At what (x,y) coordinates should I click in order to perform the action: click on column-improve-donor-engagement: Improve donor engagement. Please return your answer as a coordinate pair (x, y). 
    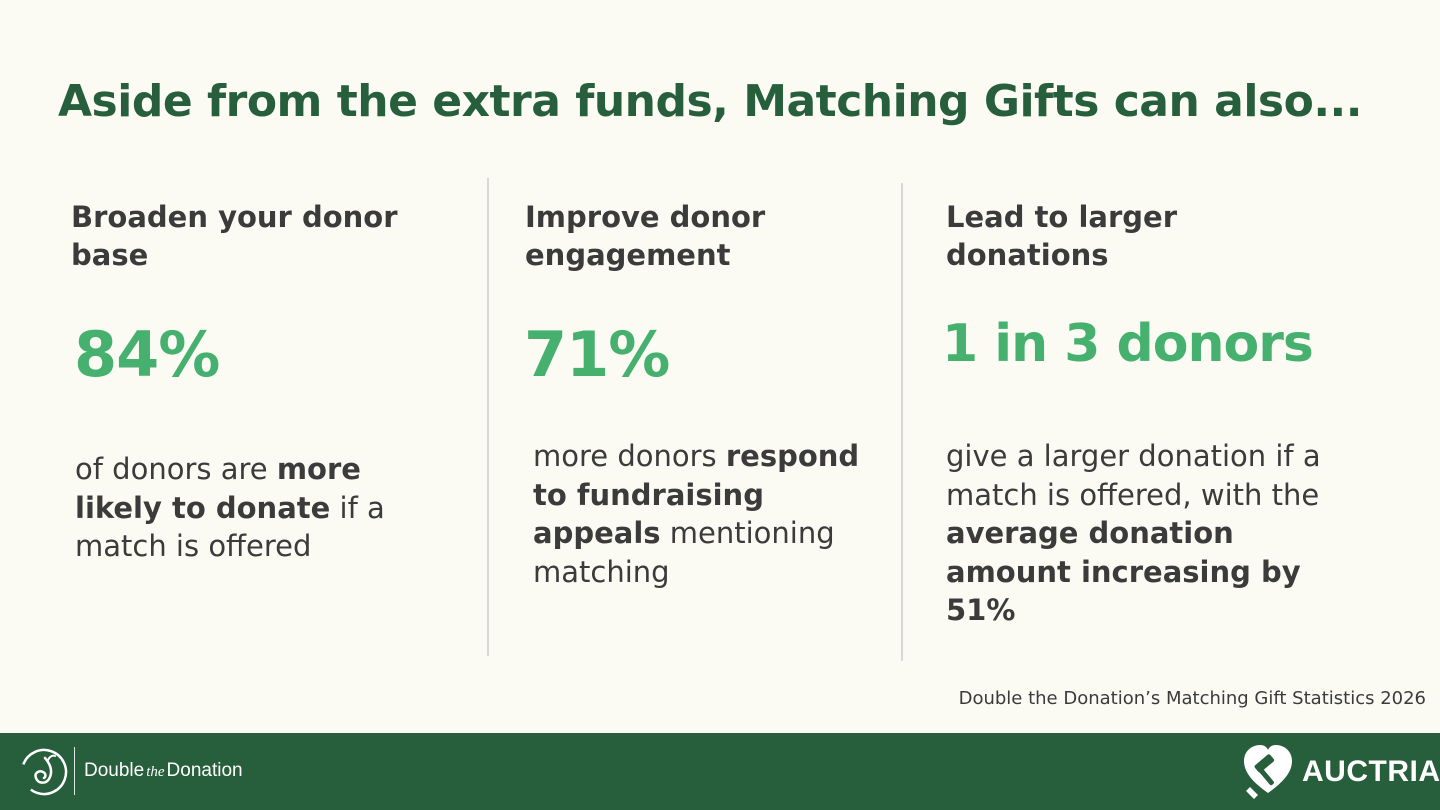
    Looking at the image, I should click on (705, 236).